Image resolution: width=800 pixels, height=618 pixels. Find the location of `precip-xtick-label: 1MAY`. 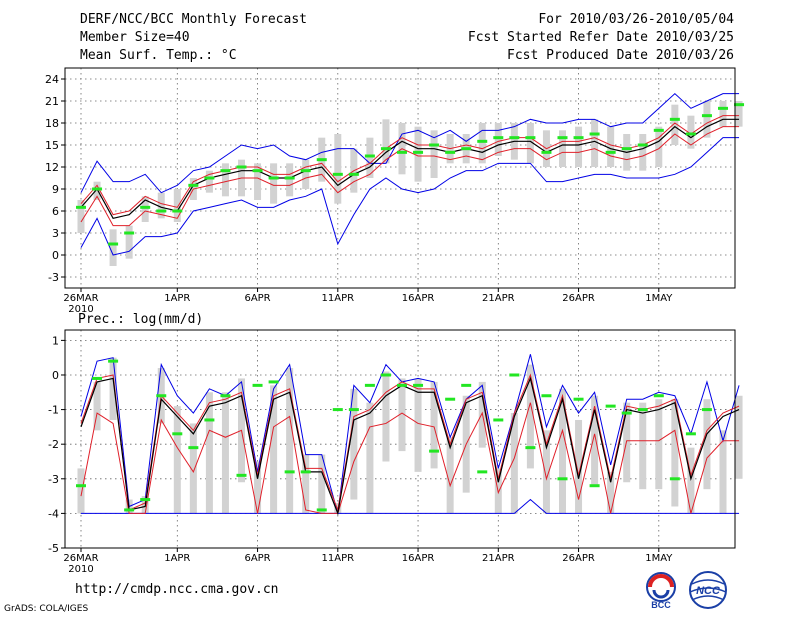

precip-xtick-label: 1MAY is located at coordinates (659, 558).